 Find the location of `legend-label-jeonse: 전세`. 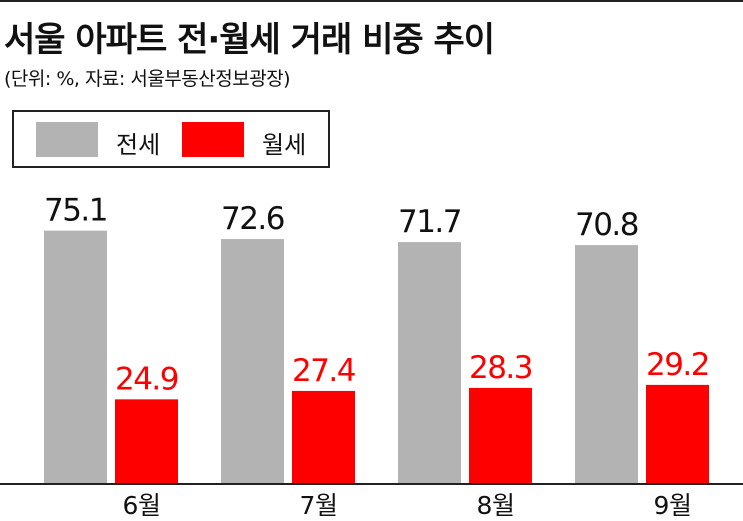

legend-label-jeonse: 전세 is located at coordinates (138, 145).